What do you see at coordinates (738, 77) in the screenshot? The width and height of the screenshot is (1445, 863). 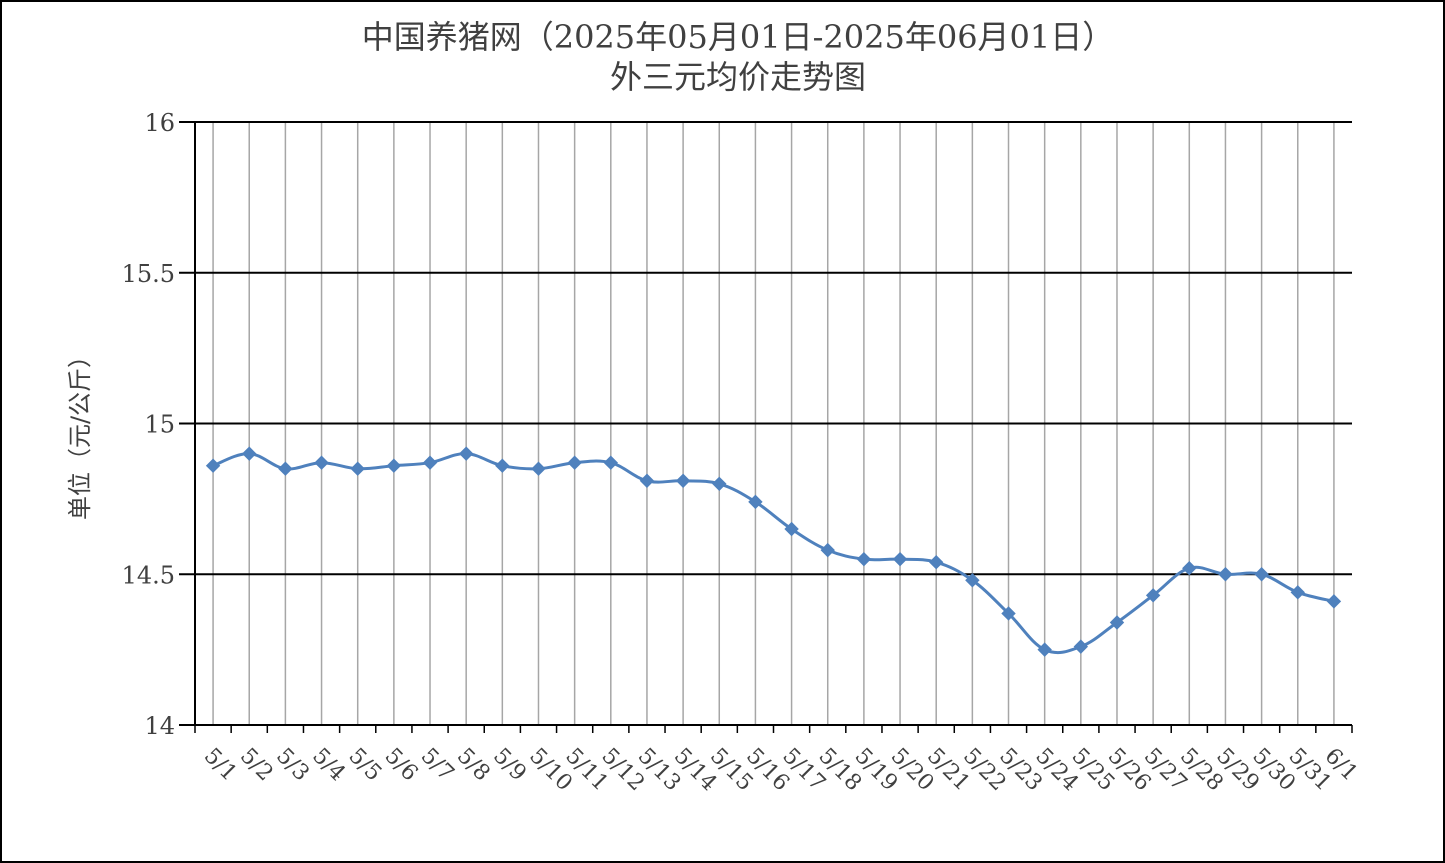 I see `chart-subtitle: 外三元均价走势图` at bounding box center [738, 77].